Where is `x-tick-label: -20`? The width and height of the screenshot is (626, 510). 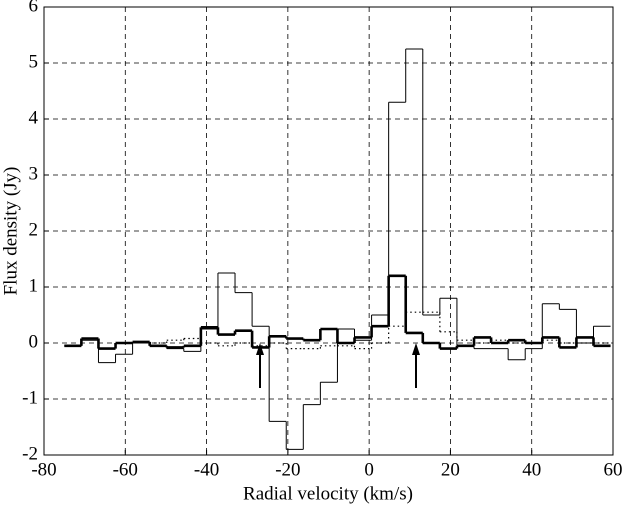
x-tick-label: -20 is located at coordinates (287, 469).